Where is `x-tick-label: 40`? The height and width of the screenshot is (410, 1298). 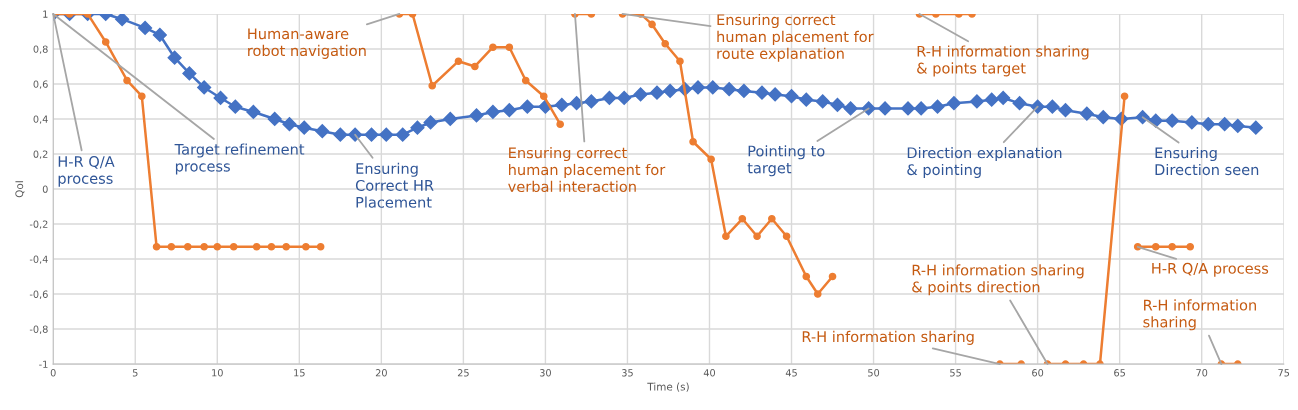
x-tick-label: 40 is located at coordinates (709, 373).